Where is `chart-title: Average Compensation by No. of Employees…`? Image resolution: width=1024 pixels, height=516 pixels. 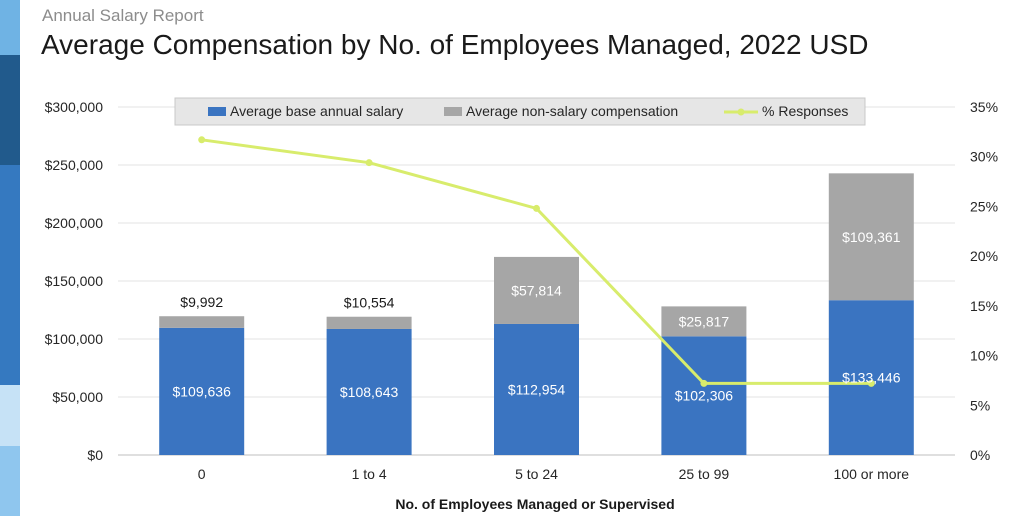 chart-title: Average Compensation by No. of Employees… is located at coordinates (455, 44).